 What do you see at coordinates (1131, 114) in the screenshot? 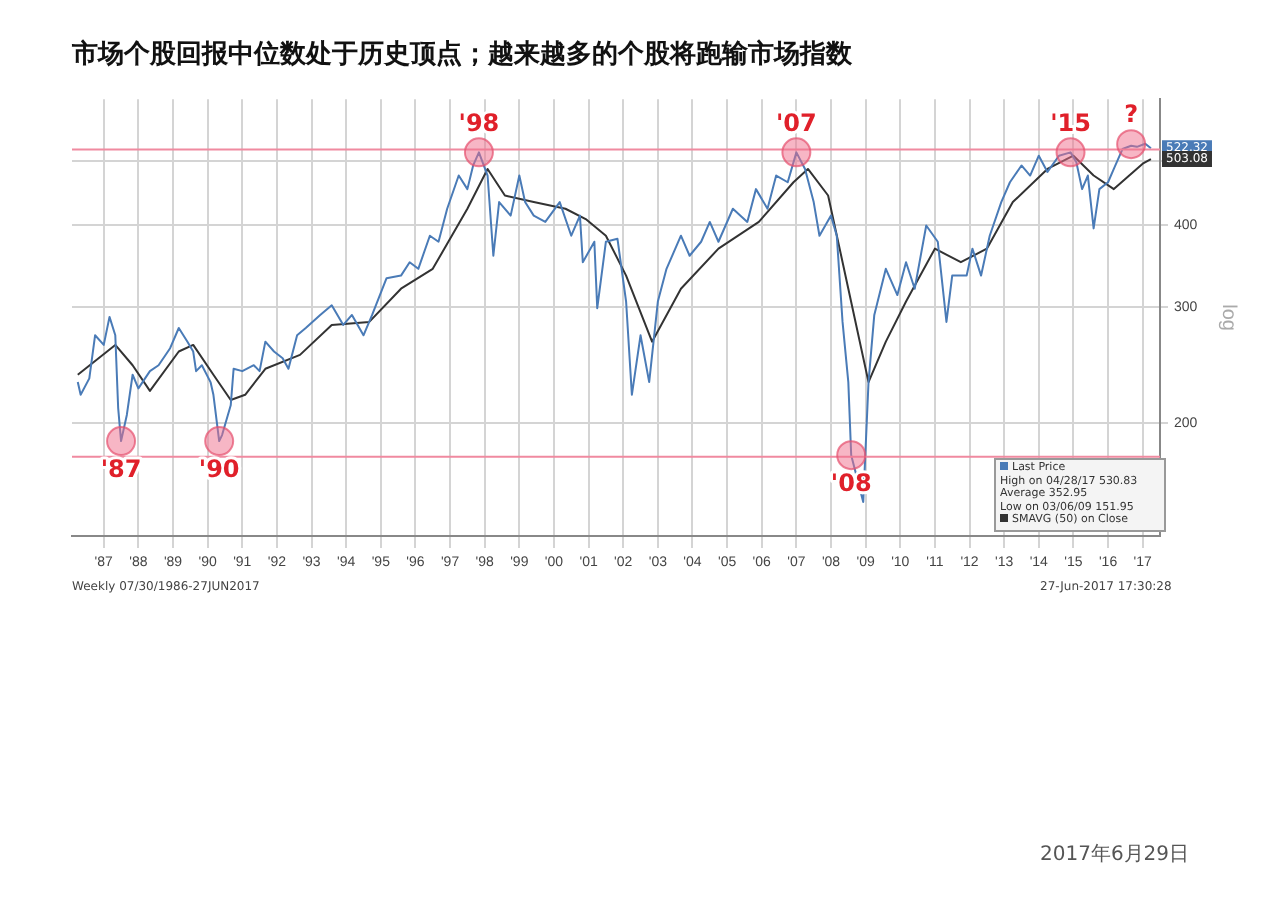
I see `annotation: ?` at bounding box center [1131, 114].